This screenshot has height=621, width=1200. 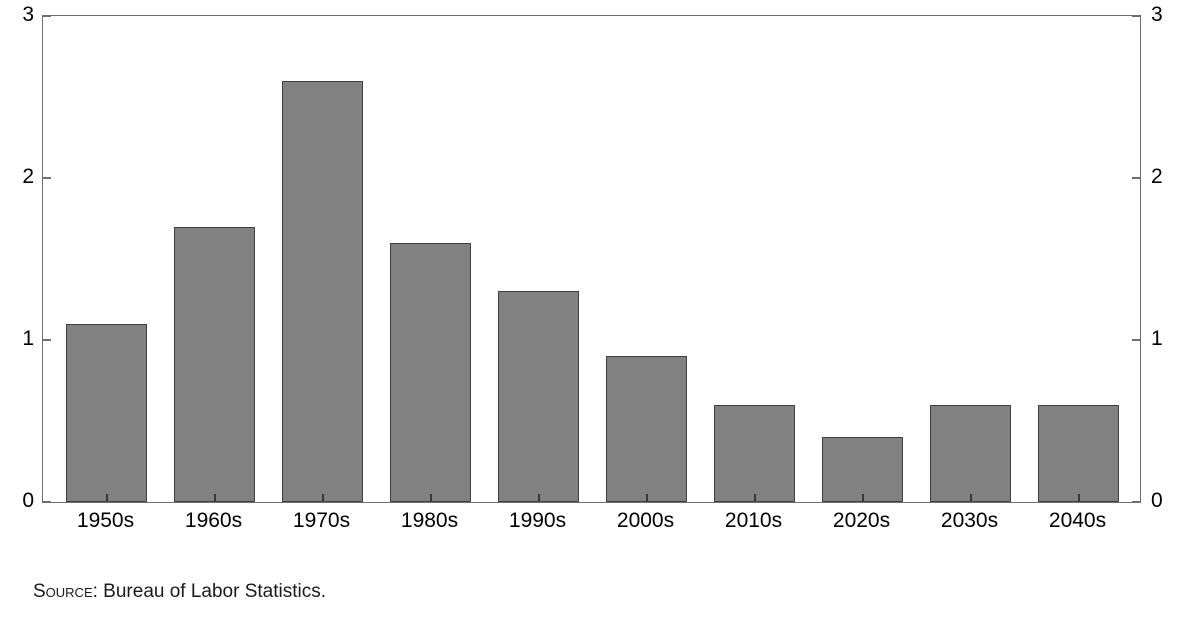 I want to click on x-tick-1950s, so click(x=106, y=498).